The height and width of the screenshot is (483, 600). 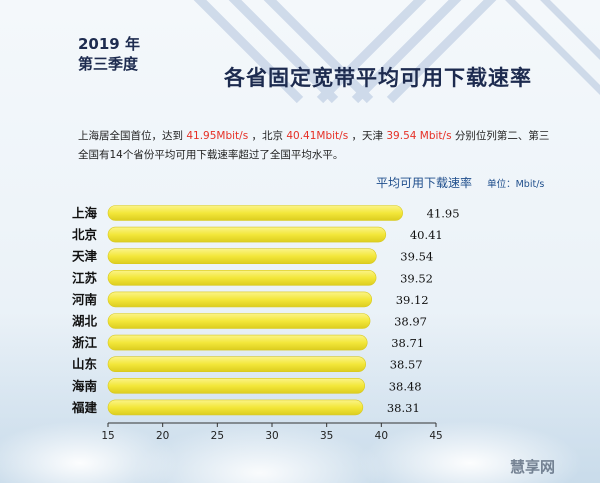 What do you see at coordinates (381, 436) in the screenshot?
I see `x-tick-label: 40` at bounding box center [381, 436].